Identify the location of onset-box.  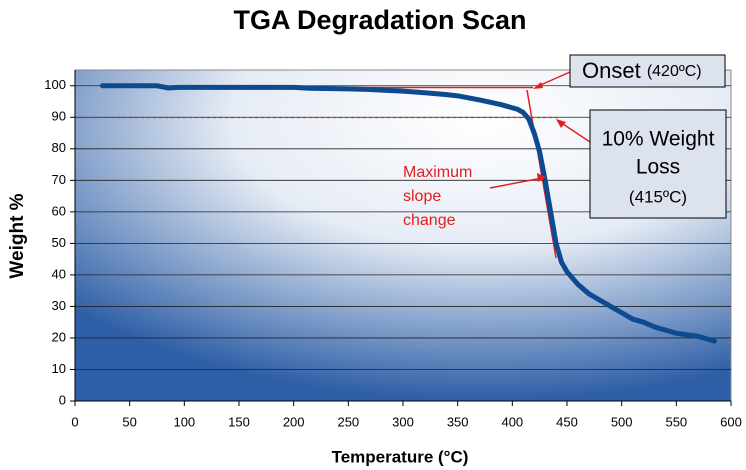
(647, 71).